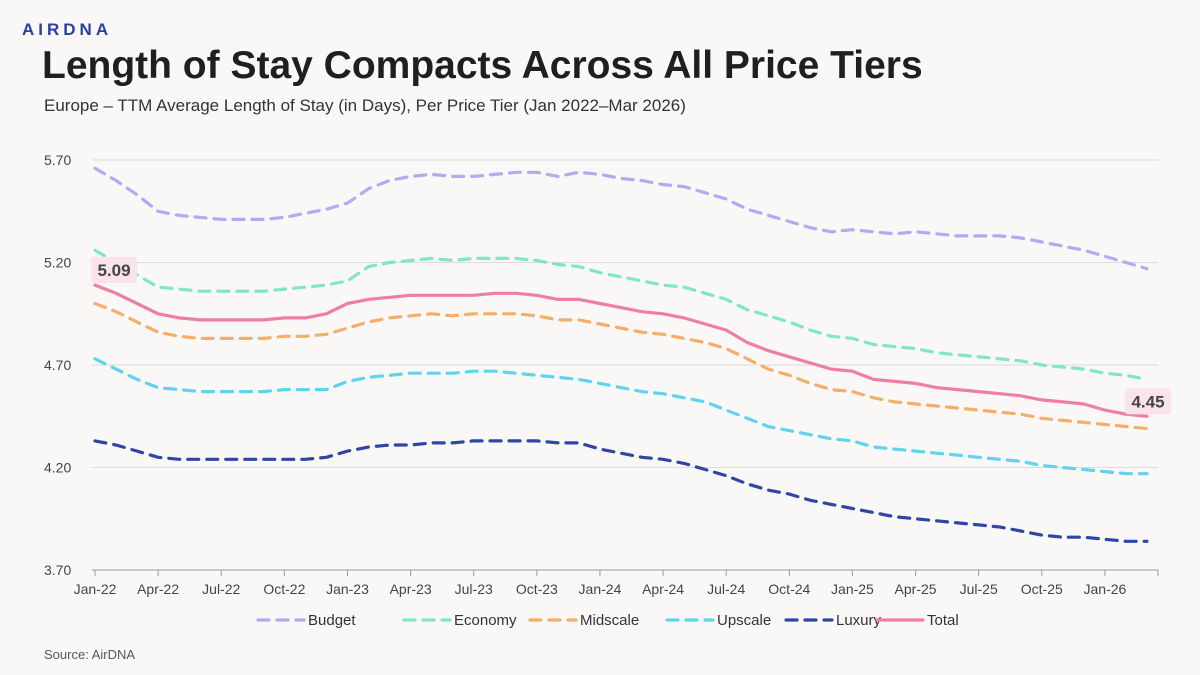  What do you see at coordinates (1042, 589) in the screenshot?
I see `x-tick-label: Oct-25` at bounding box center [1042, 589].